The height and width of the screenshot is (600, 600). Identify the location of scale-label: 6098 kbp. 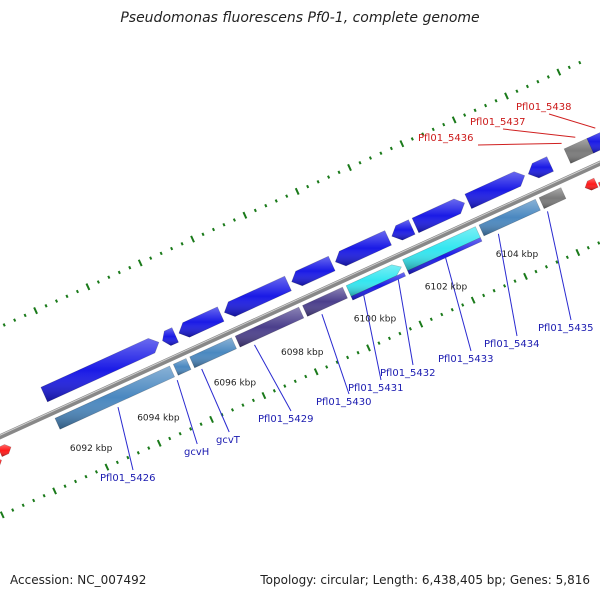
(302, 353).